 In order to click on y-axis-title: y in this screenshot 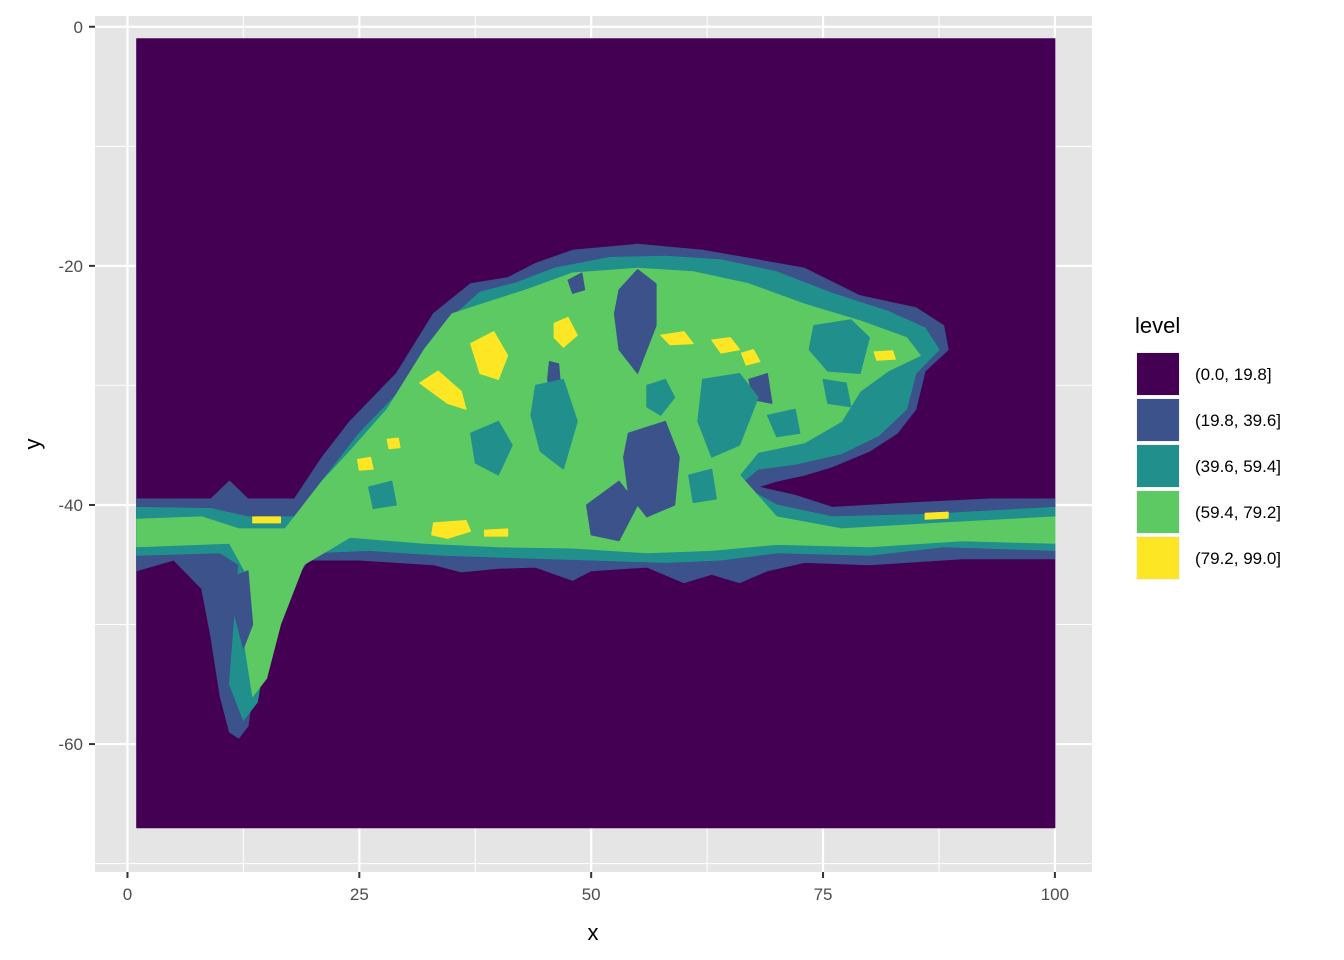, I will do `click(32, 444)`.